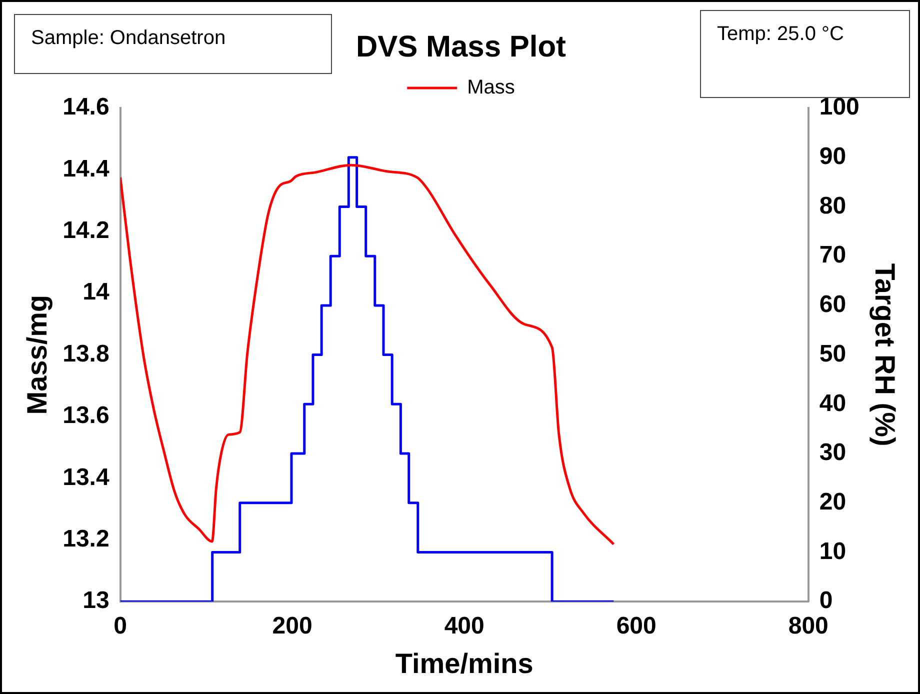 The height and width of the screenshot is (694, 920). Describe the element at coordinates (464, 626) in the screenshot. I see `x-tick-label: 400` at that location.